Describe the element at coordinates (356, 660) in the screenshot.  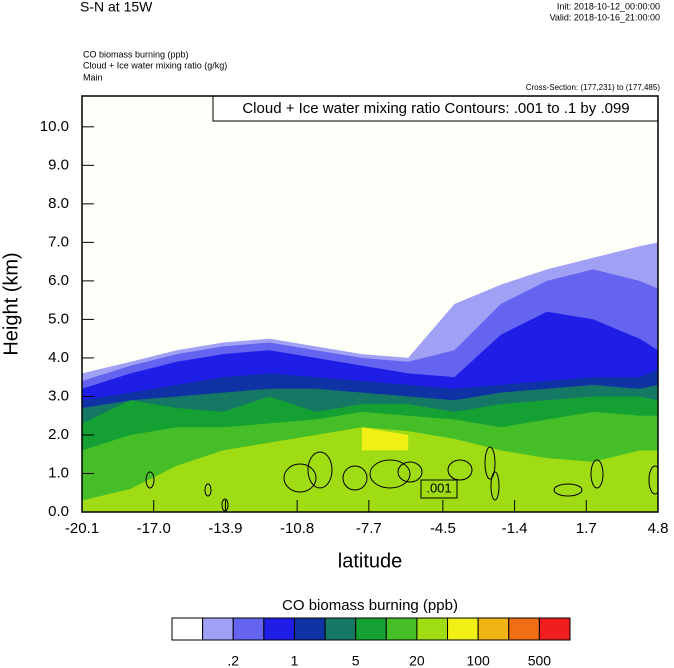
I see `colorbar-label: 5` at that location.